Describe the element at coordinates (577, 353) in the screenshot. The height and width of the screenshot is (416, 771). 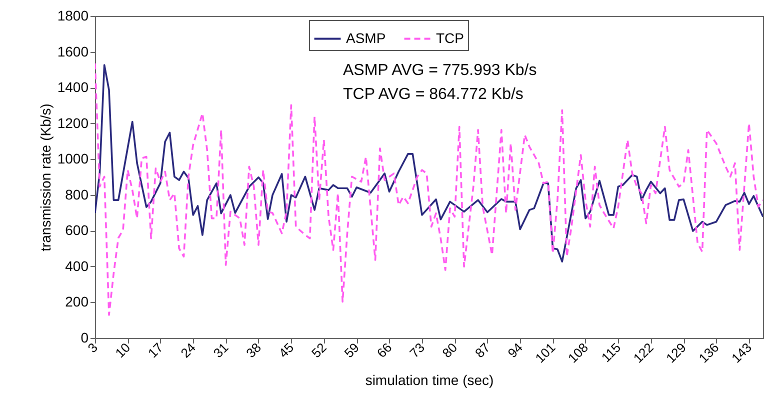
I see `x-tick-label: 108` at that location.